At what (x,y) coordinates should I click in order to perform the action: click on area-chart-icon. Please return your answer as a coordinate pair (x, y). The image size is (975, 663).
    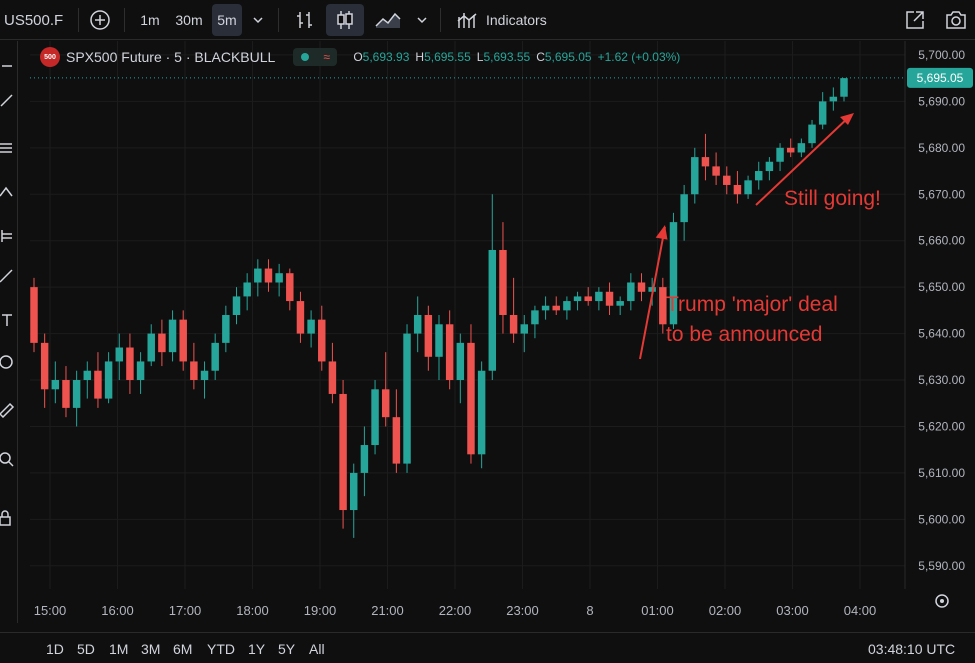
    Looking at the image, I should click on (388, 20).